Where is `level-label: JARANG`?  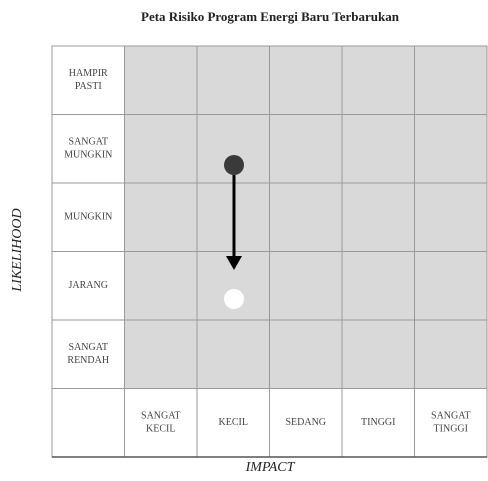 level-label: JARANG is located at coordinates (88, 285).